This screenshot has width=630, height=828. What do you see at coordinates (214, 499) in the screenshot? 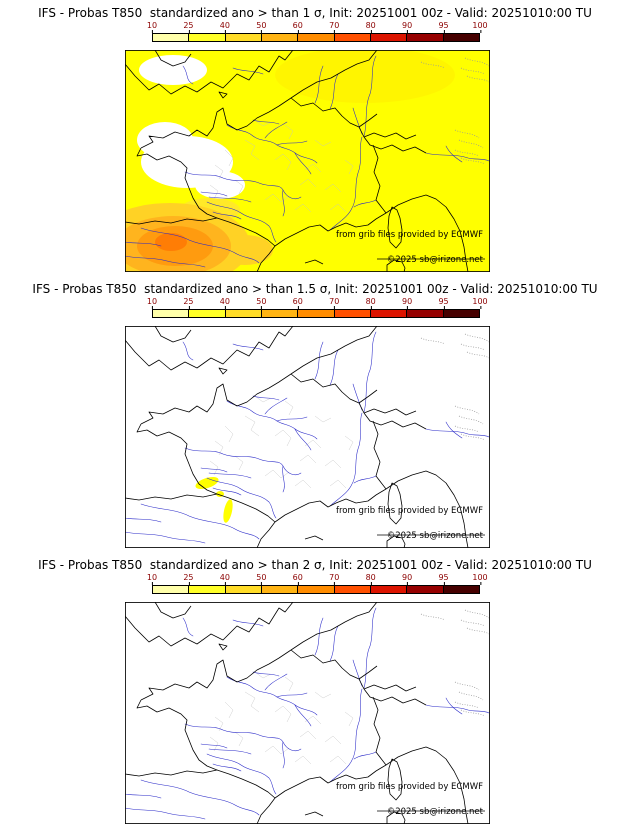
I see `shading-layer` at bounding box center [214, 499].